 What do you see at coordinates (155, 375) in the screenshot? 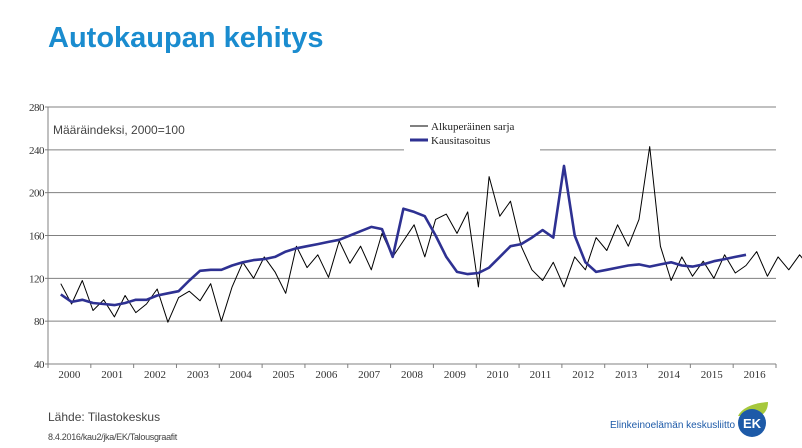
I see `x-tick-label: 2002` at bounding box center [155, 375].